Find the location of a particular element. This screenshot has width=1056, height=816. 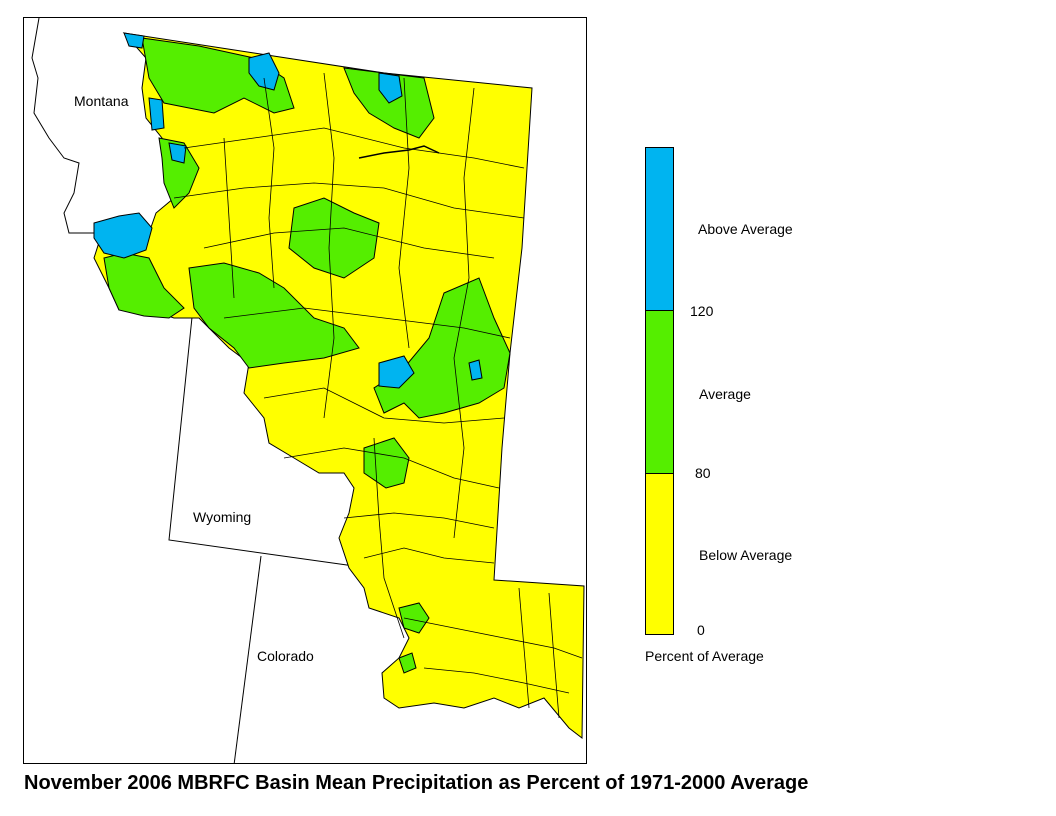

basin-average-south is located at coordinates (386, 463).